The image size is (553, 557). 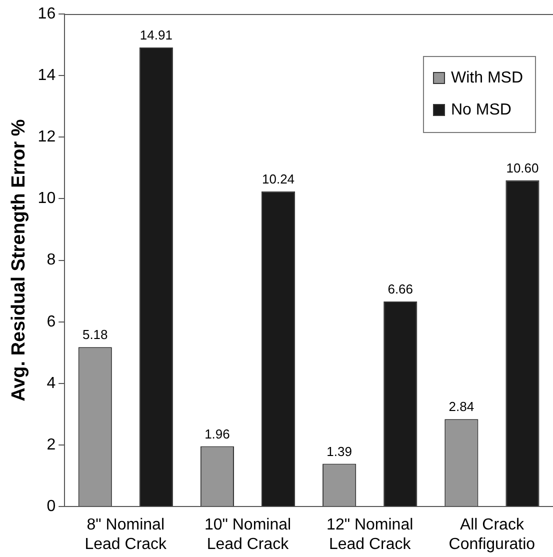 What do you see at coordinates (126, 534) in the screenshot?
I see `x-tick-label: 8" Nominal Lead Crack` at bounding box center [126, 534].